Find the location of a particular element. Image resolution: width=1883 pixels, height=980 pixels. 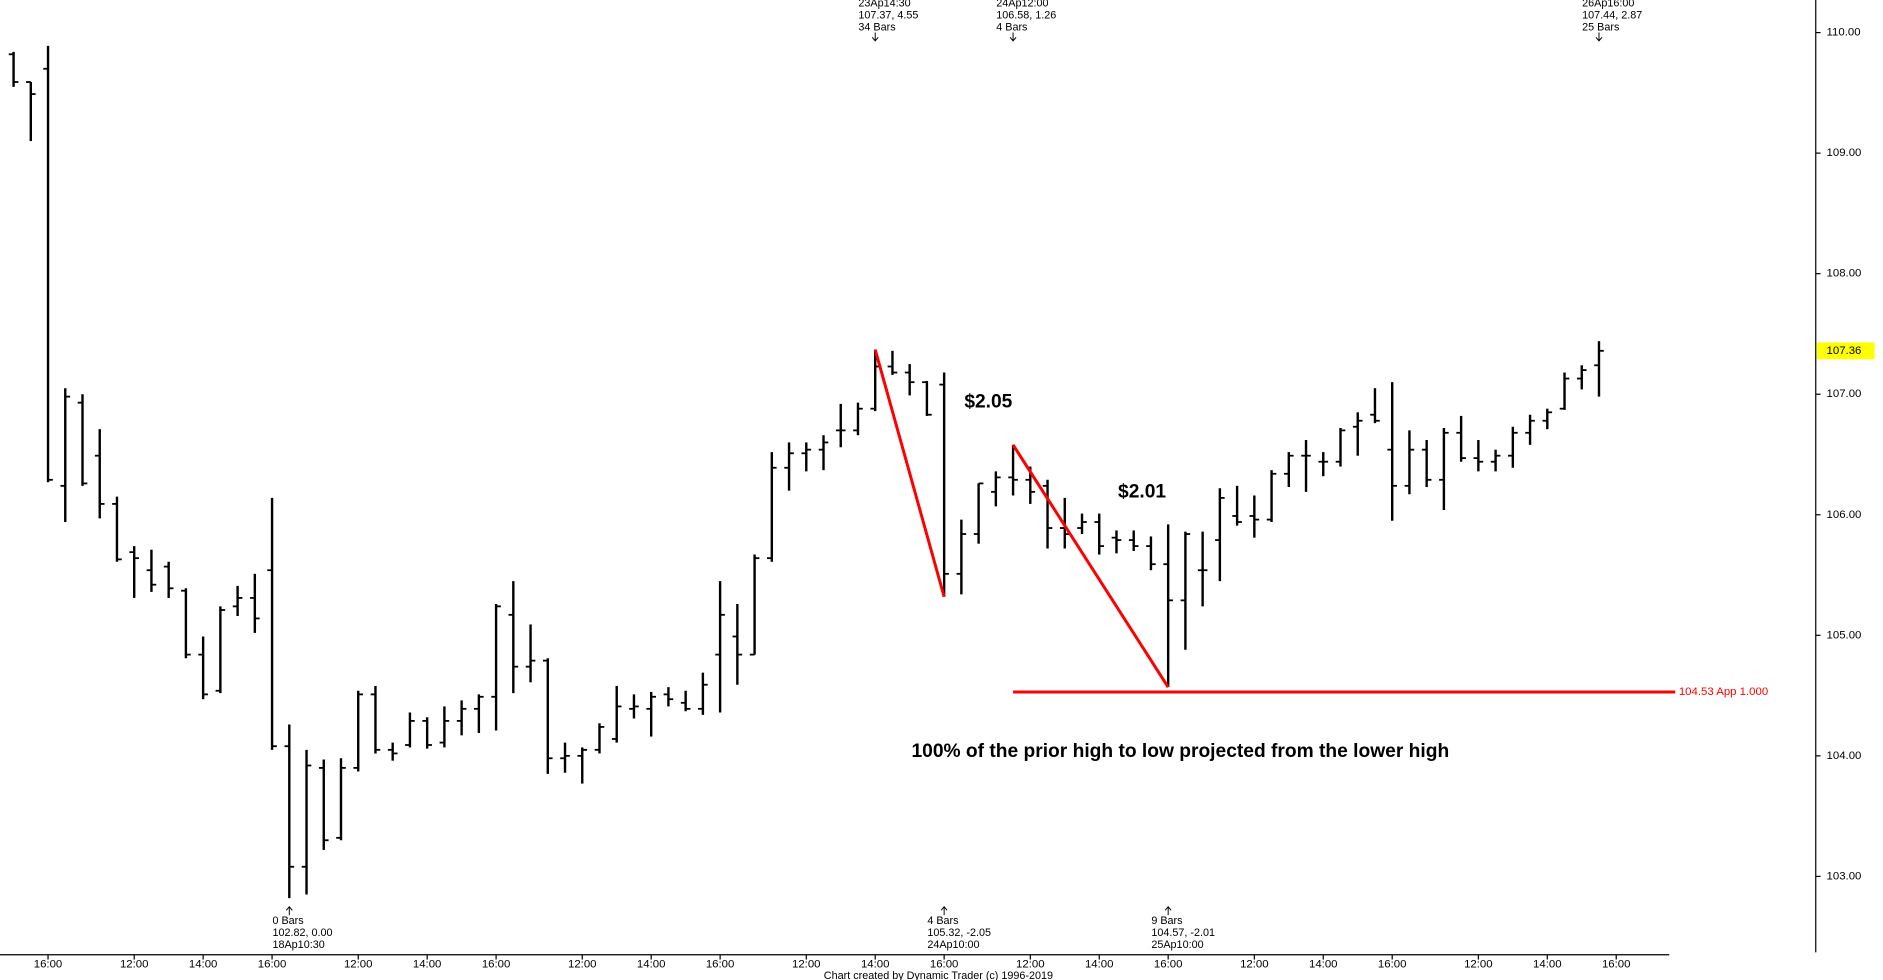

pivot-annotation: 25 Bars is located at coordinates (1601, 28).